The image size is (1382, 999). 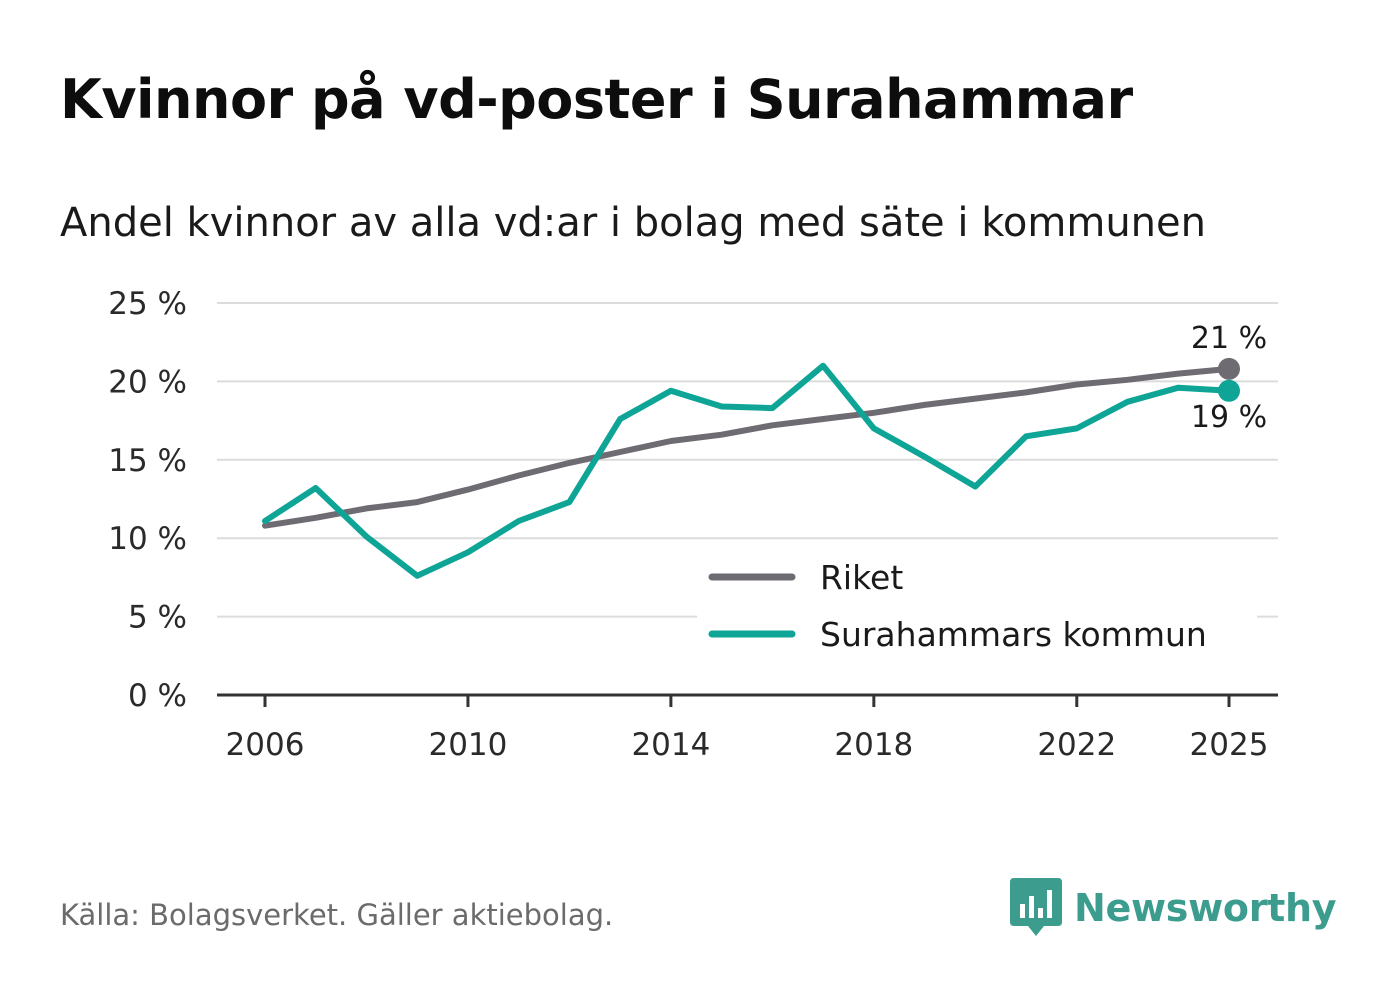 What do you see at coordinates (1229, 745) in the screenshot?
I see `x-tick-label: 2025` at bounding box center [1229, 745].